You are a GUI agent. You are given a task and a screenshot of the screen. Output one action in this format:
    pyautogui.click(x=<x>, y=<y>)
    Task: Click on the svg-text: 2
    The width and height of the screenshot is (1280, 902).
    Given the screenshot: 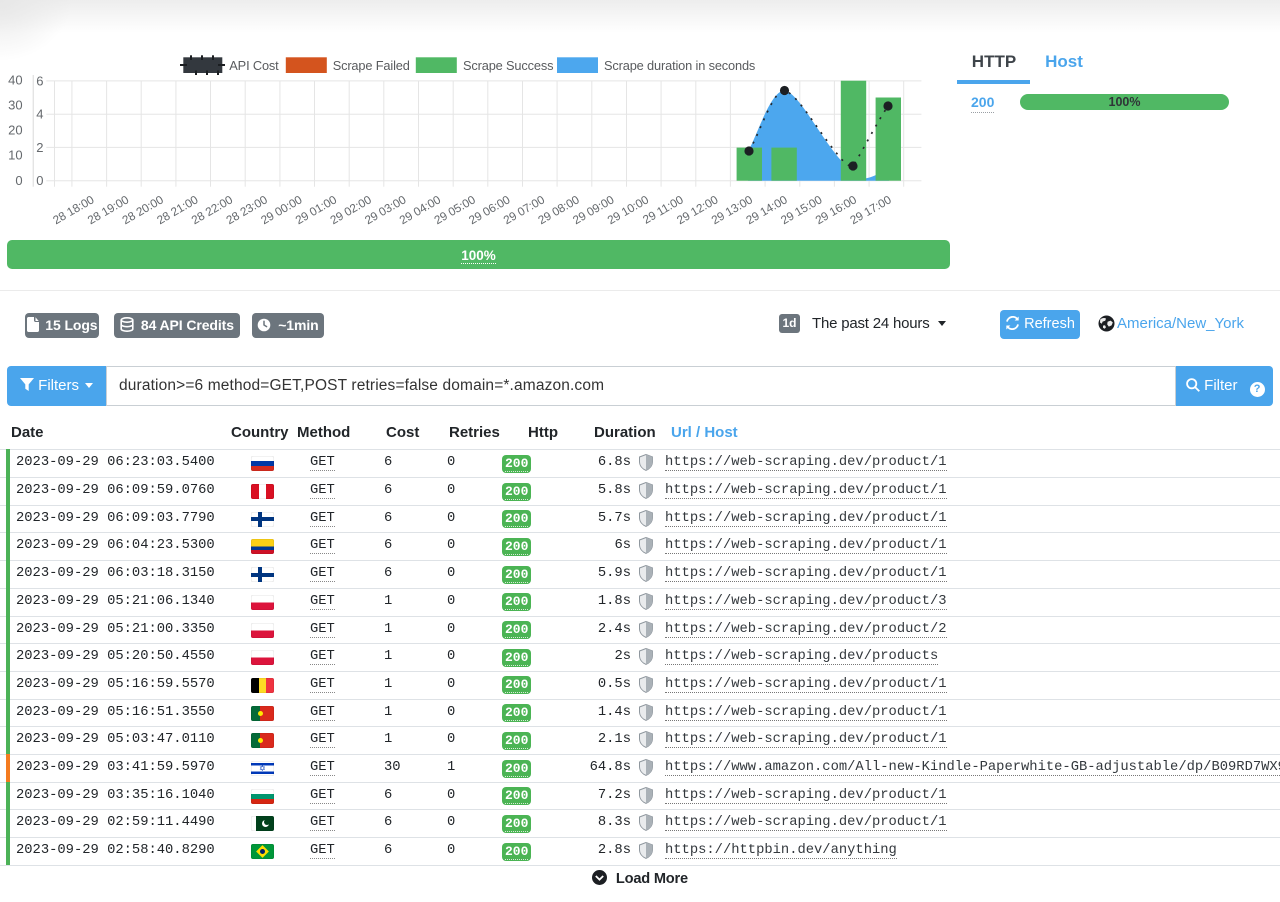 What is the action you would take?
    pyautogui.click(x=39, y=147)
    